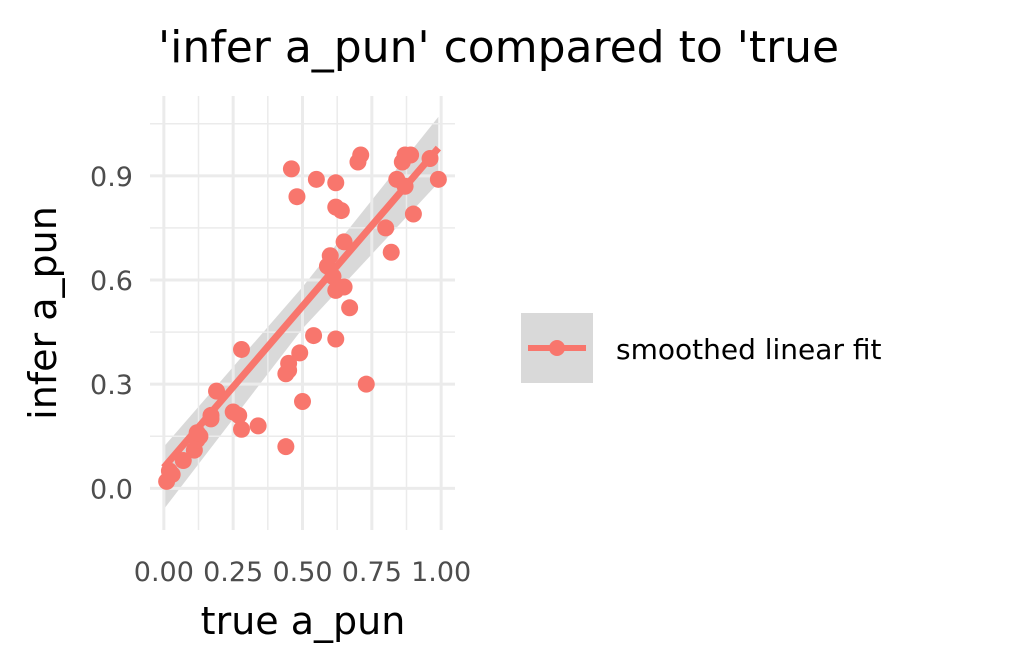 This screenshot has height=665, width=1009. Describe the element at coordinates (302, 318) in the screenshot. I see `points-layer` at that location.